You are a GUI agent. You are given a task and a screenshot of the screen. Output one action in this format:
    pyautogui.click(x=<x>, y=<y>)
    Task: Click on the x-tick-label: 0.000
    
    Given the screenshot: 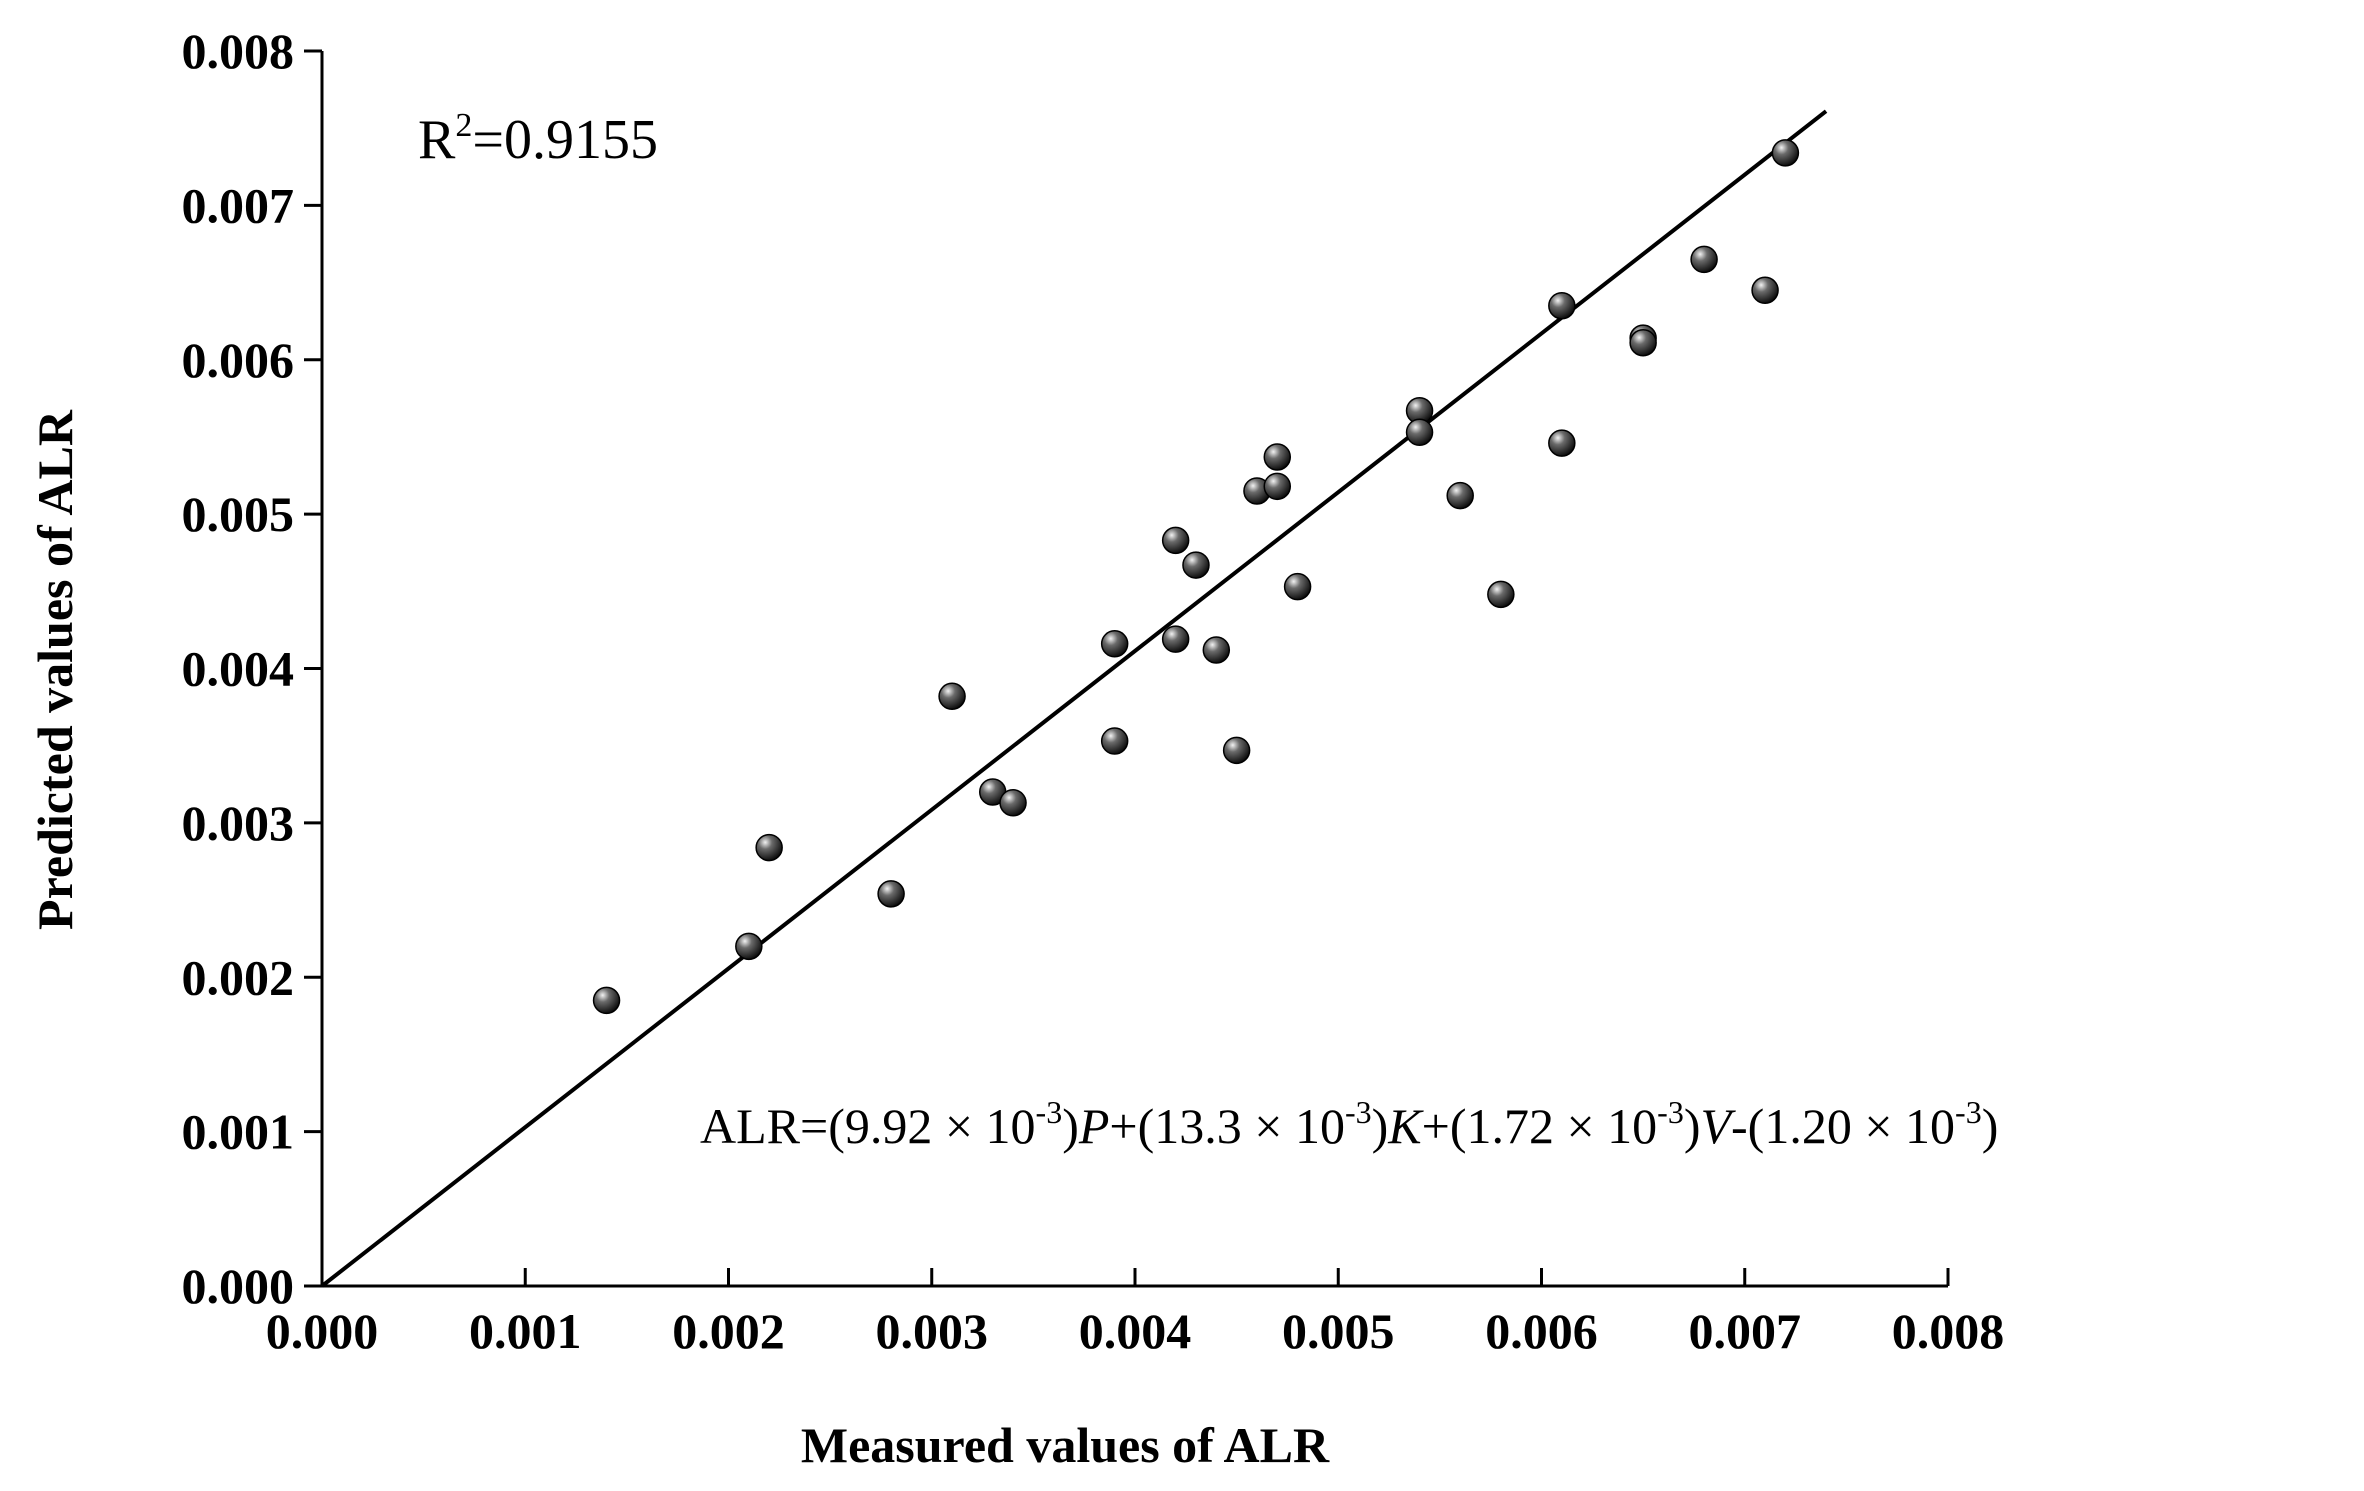 What is the action you would take?
    pyautogui.click(x=322, y=1331)
    